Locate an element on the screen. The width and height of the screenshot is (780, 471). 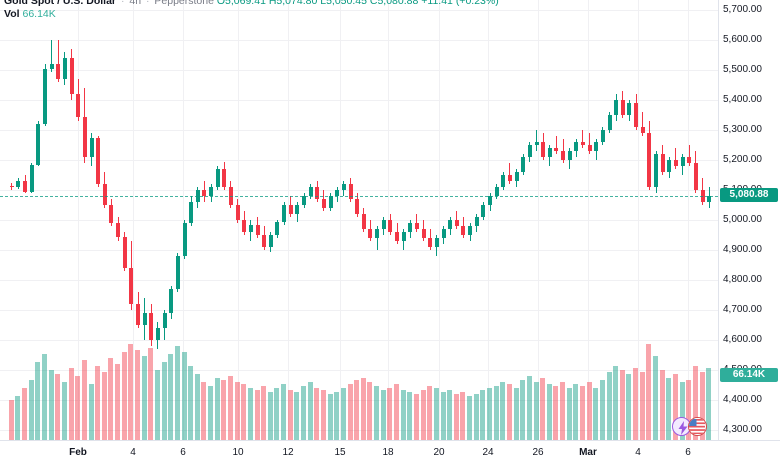
time-tick: 4 is located at coordinates (133, 452).